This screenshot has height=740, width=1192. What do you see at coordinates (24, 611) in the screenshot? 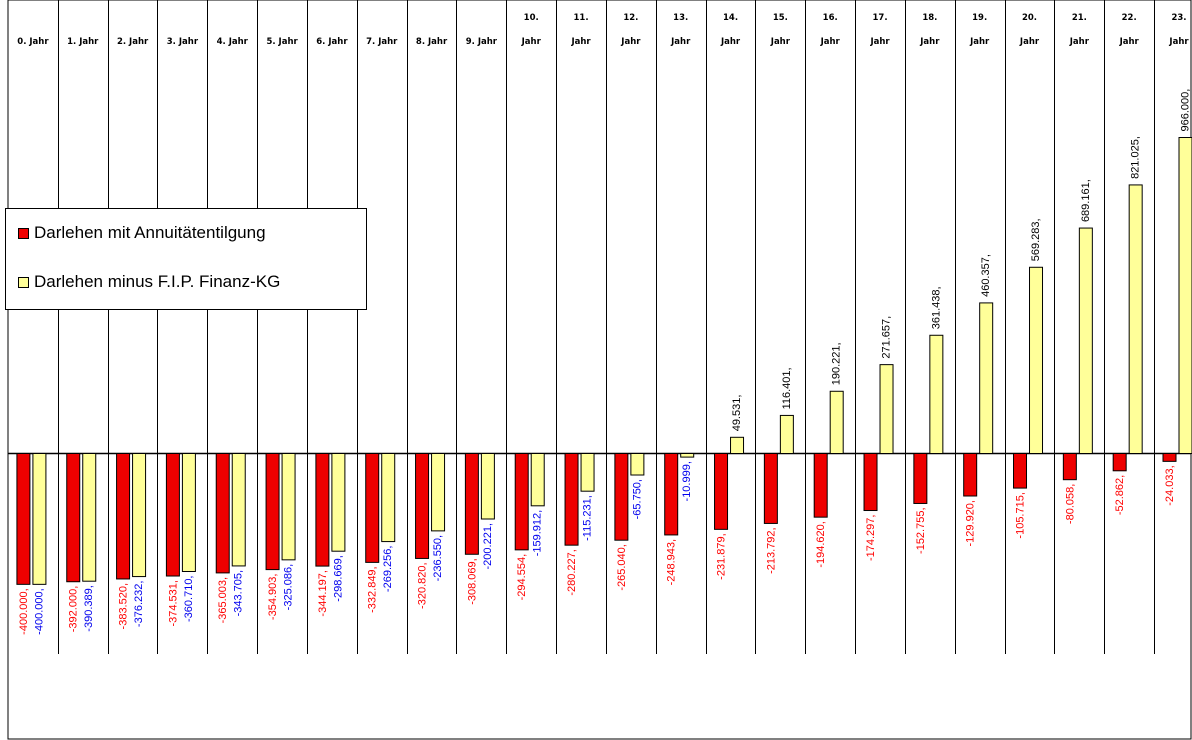
I see `data-label-s1-0: -400.000,` at bounding box center [24, 611].